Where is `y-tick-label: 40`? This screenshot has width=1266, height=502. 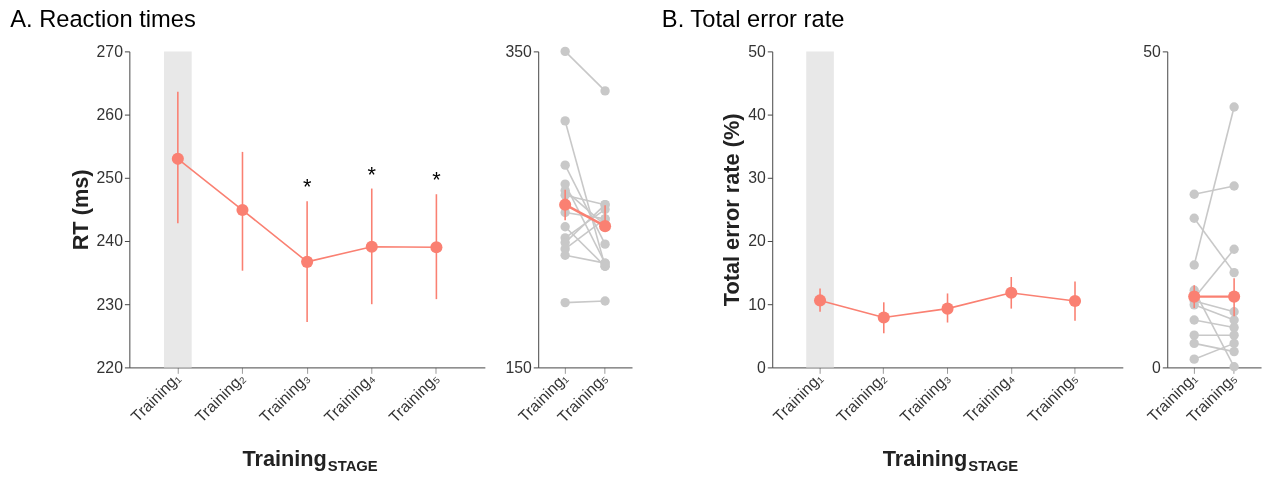
y-tick-label: 40 is located at coordinates (757, 115).